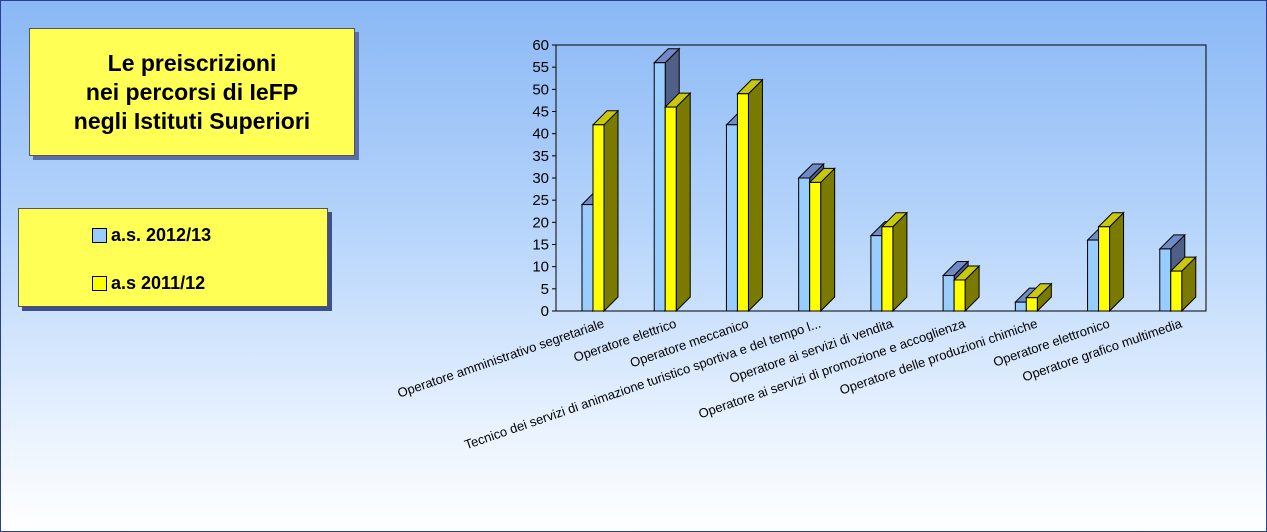  Describe the element at coordinates (540, 267) in the screenshot. I see `y-tick-label: 10` at that location.